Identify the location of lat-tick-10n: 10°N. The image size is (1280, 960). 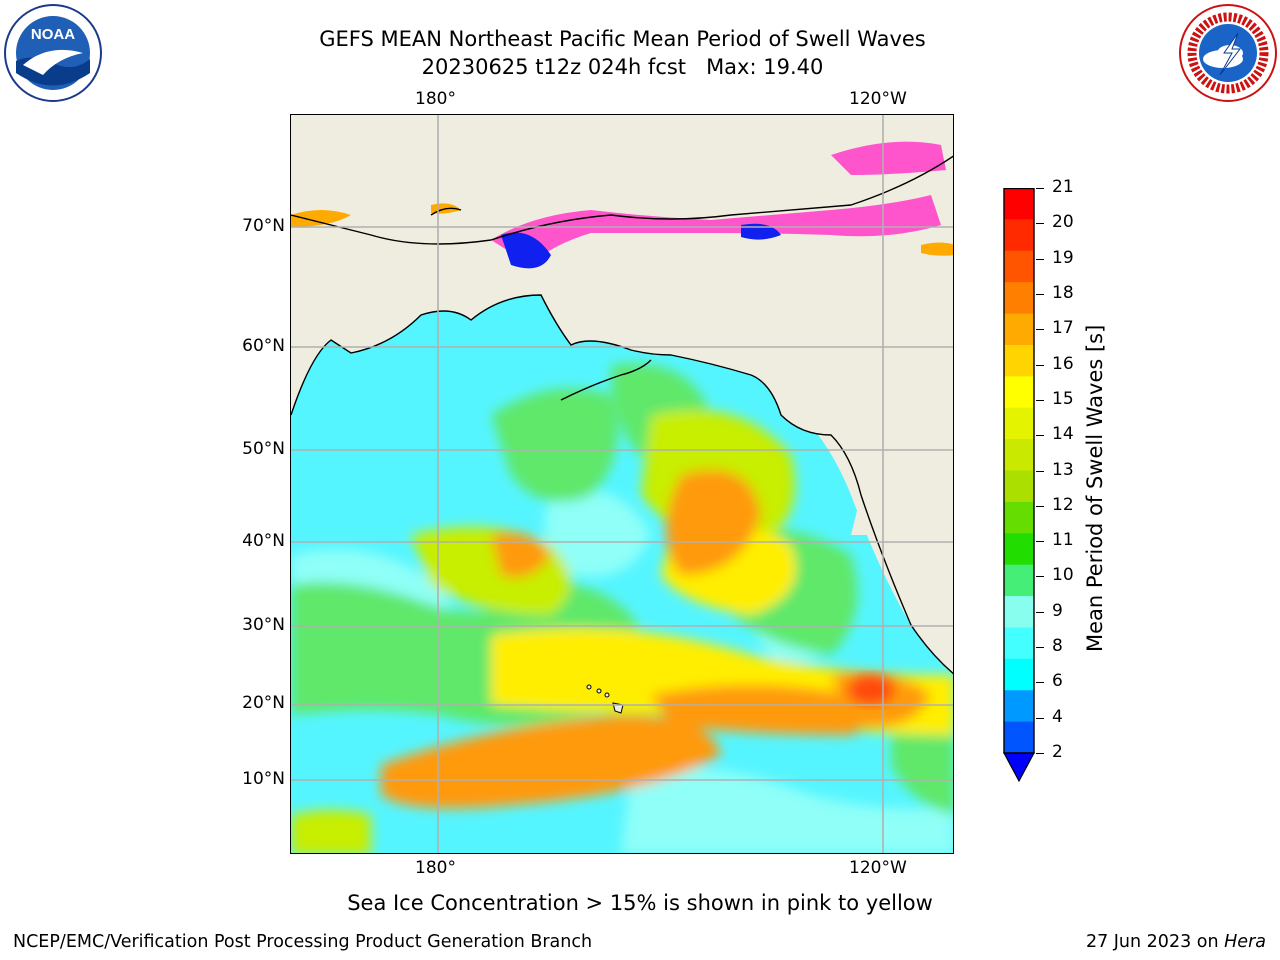
(263, 779).